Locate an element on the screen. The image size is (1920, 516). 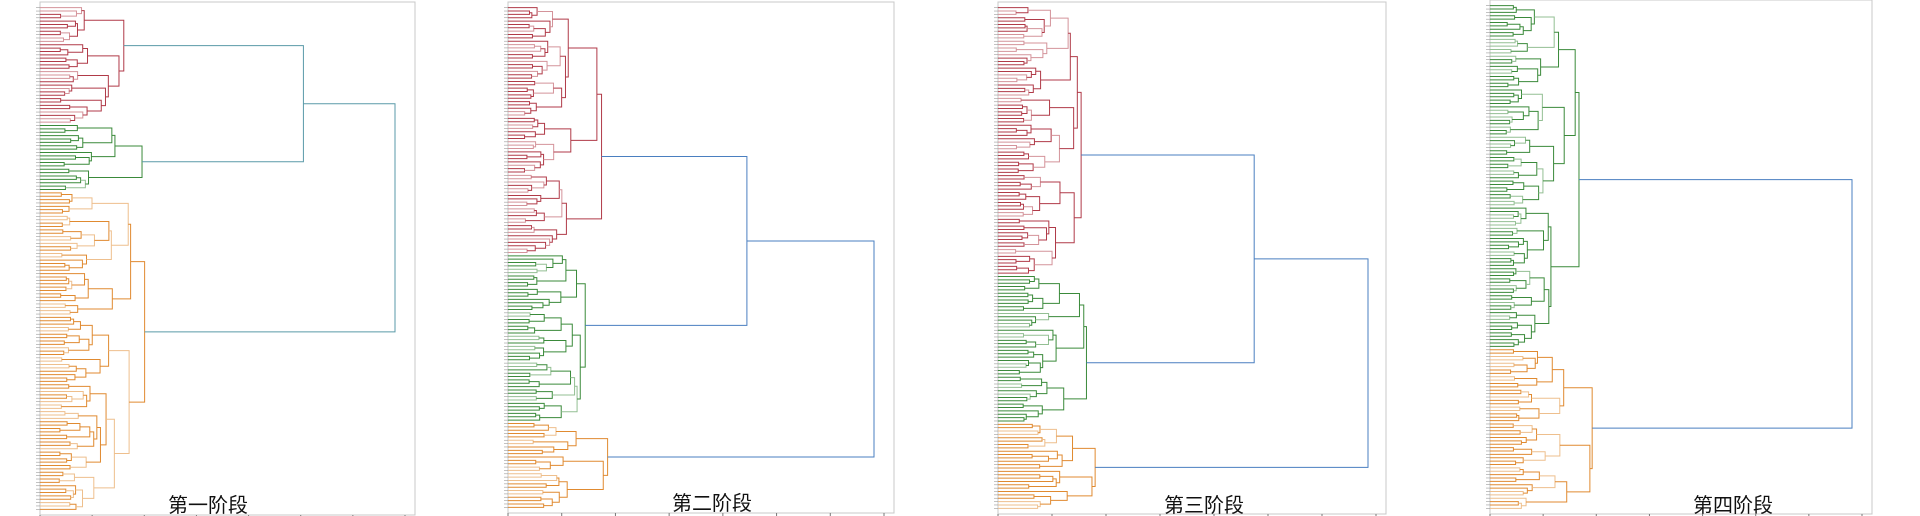
panel-title-4: 第四阶段 is located at coordinates (1733, 504).